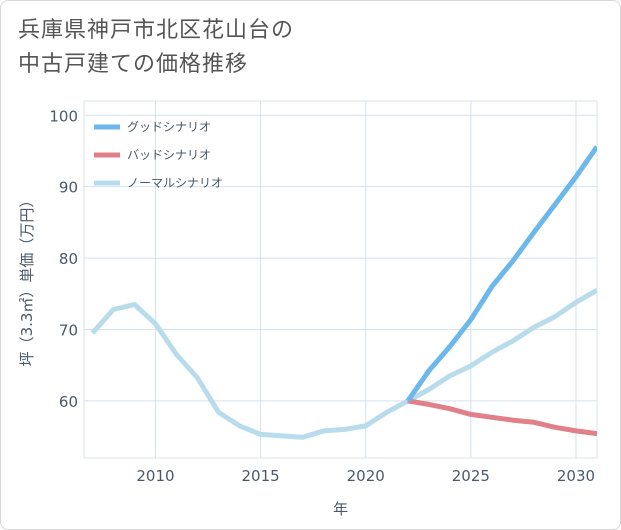 Image resolution: width=621 pixels, height=530 pixels. What do you see at coordinates (261, 476) in the screenshot?
I see `x-tick-label: 2015` at bounding box center [261, 476].